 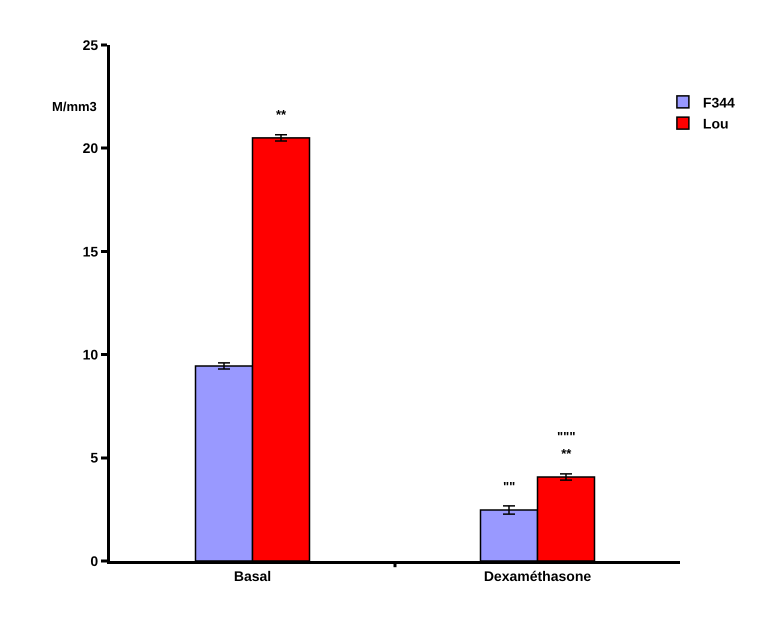 I want to click on y-axis-title: M/mm3, so click(x=74, y=106).